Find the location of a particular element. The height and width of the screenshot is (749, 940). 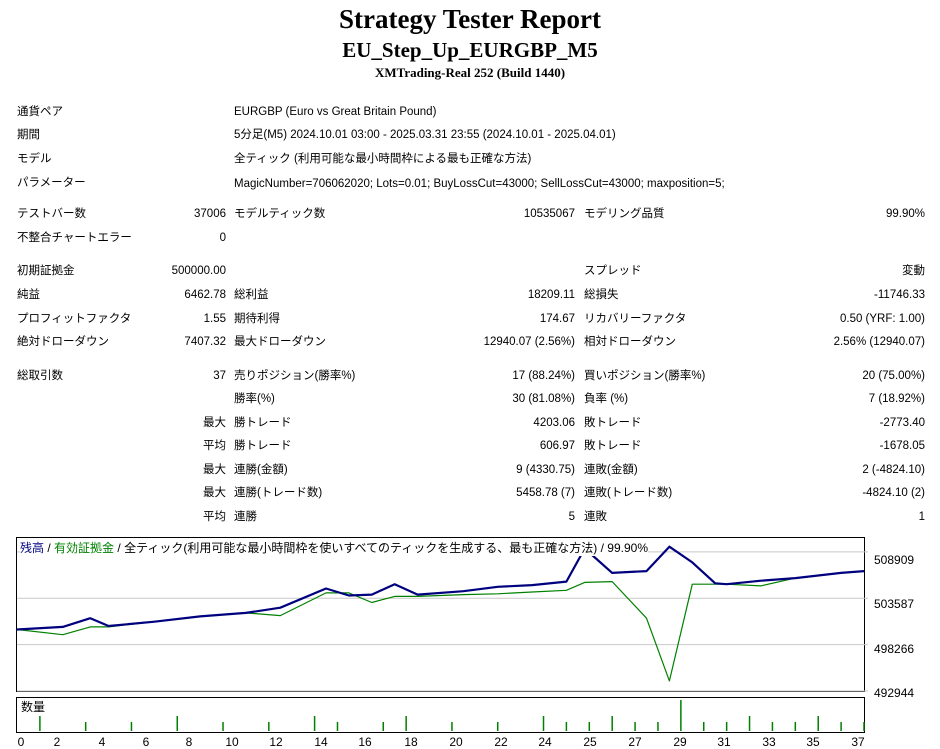

largest-label: 最大 is located at coordinates (214, 423).